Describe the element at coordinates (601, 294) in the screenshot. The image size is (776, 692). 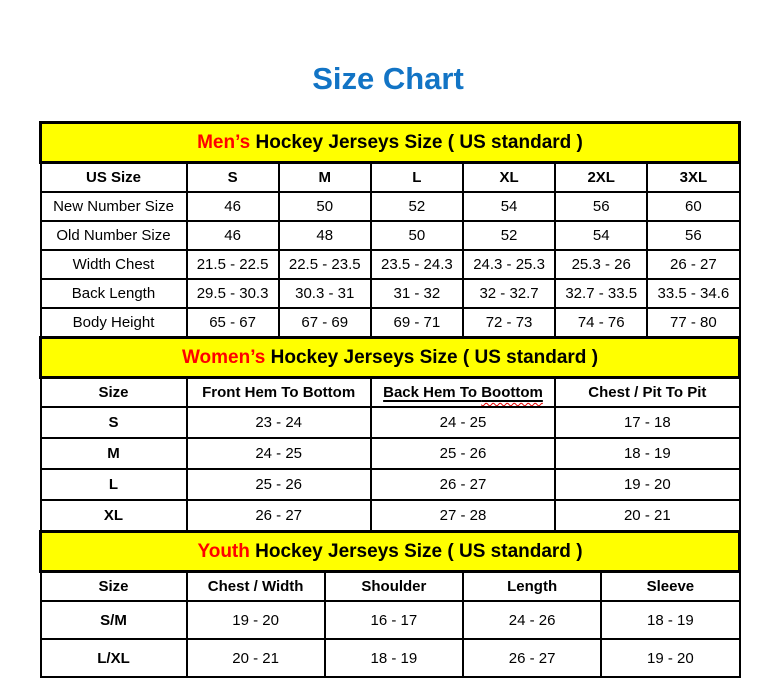
I see `size-value: 32.7 - 33.5` at that location.